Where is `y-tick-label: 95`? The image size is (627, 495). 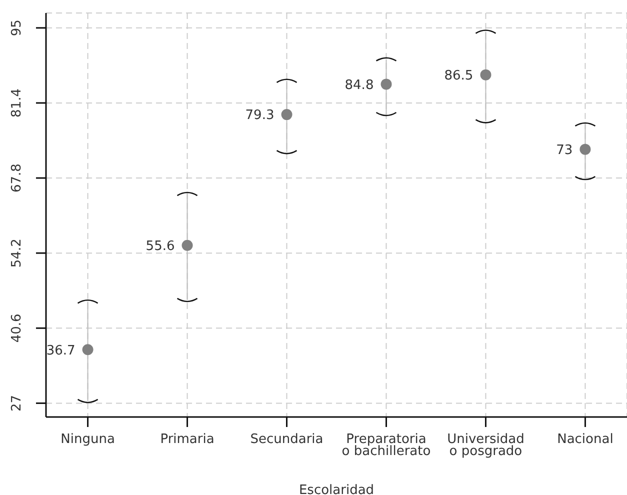 y-tick-label: 95 is located at coordinates (17, 28).